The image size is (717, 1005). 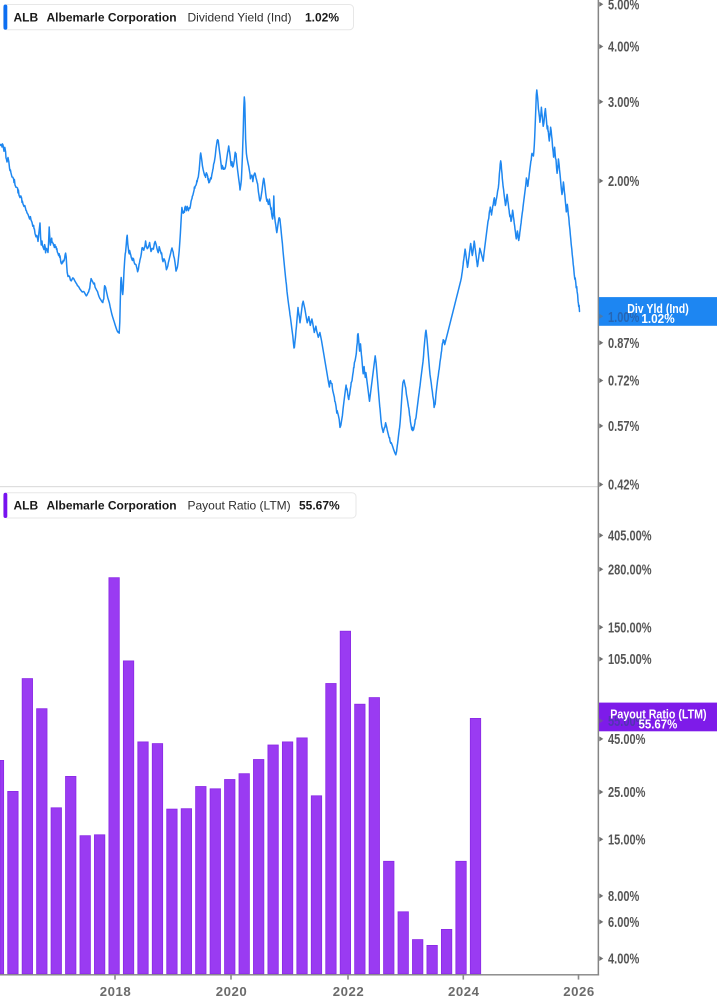 What do you see at coordinates (627, 740) in the screenshot?
I see `svg-text: 45.00%` at bounding box center [627, 740].